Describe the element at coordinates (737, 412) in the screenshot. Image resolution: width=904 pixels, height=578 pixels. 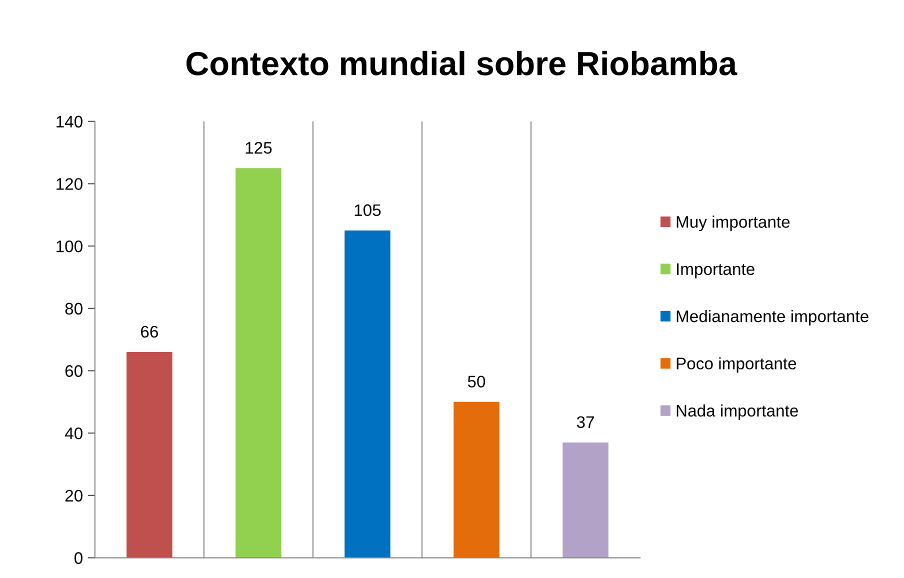
I see `legend-label: Nada importante` at that location.